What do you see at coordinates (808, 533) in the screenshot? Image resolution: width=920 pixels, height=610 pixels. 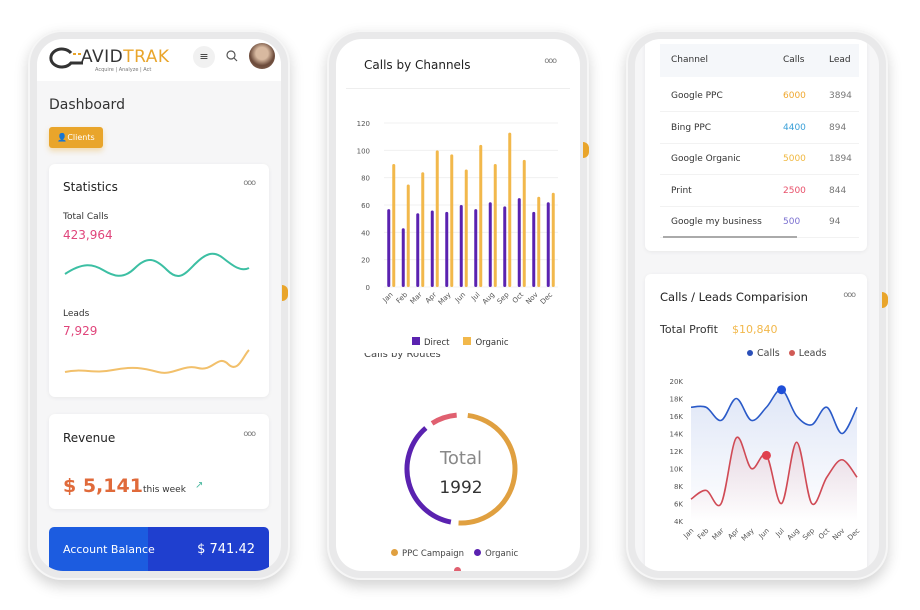 I see `x-tick-label: Sep` at bounding box center [808, 533].